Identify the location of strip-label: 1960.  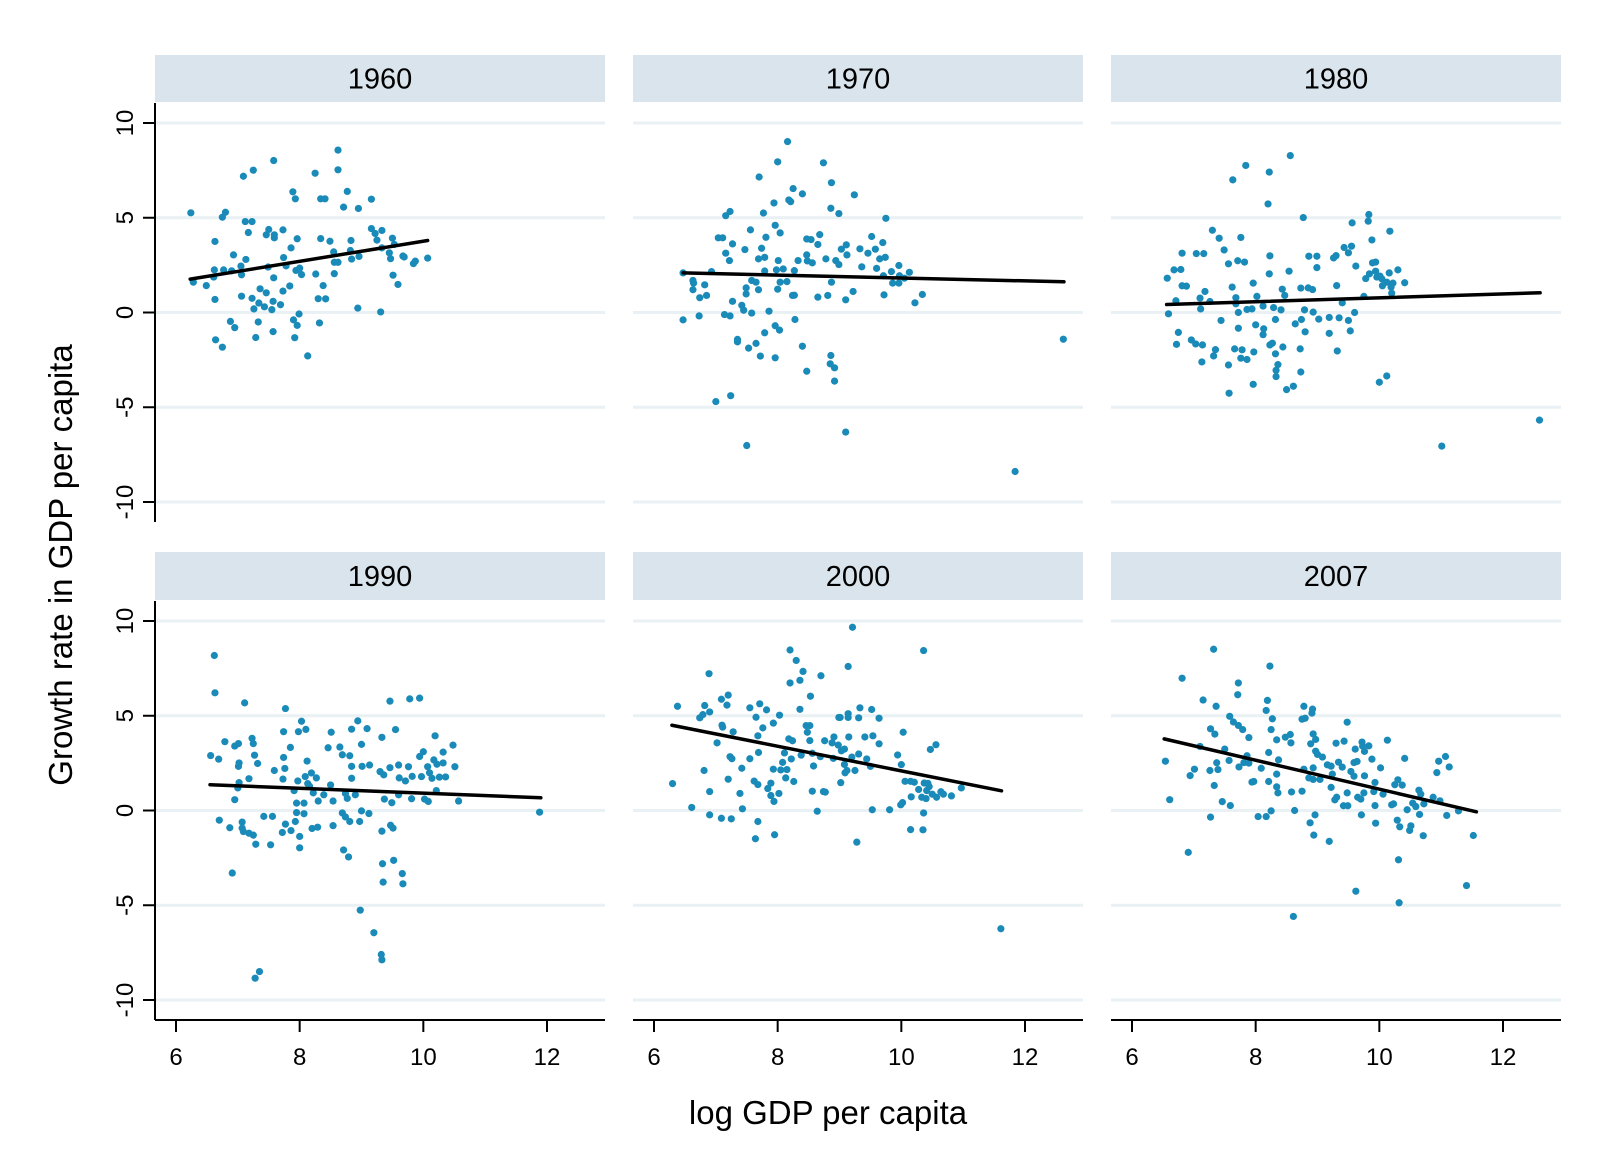
(380, 80).